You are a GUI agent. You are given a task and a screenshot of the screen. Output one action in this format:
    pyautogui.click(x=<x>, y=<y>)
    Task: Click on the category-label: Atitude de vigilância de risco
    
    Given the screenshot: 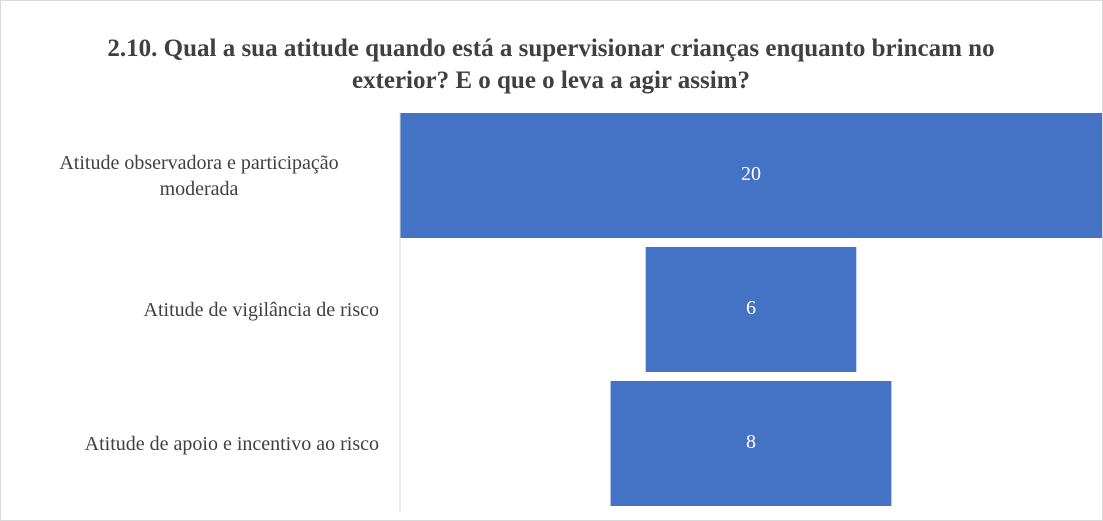 What is the action you would take?
    pyautogui.click(x=261, y=309)
    